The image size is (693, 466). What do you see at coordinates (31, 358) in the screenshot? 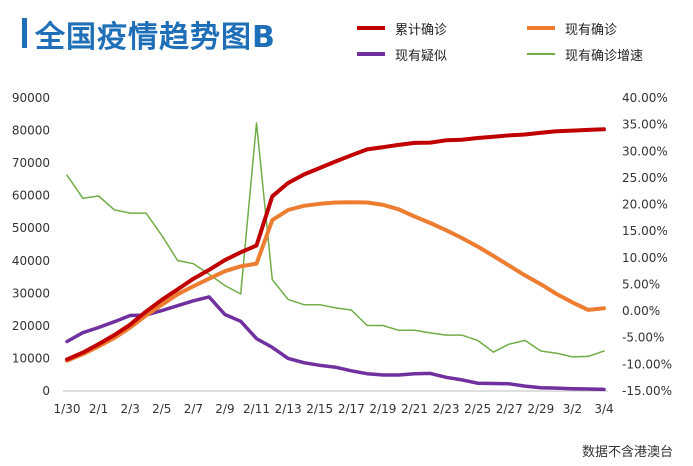
I see `y-left-tick-label: 10000` at bounding box center [31, 358].